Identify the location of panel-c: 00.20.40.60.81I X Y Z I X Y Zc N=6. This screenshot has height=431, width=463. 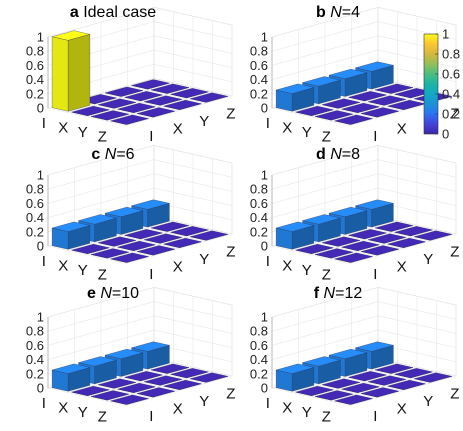
(130, 214).